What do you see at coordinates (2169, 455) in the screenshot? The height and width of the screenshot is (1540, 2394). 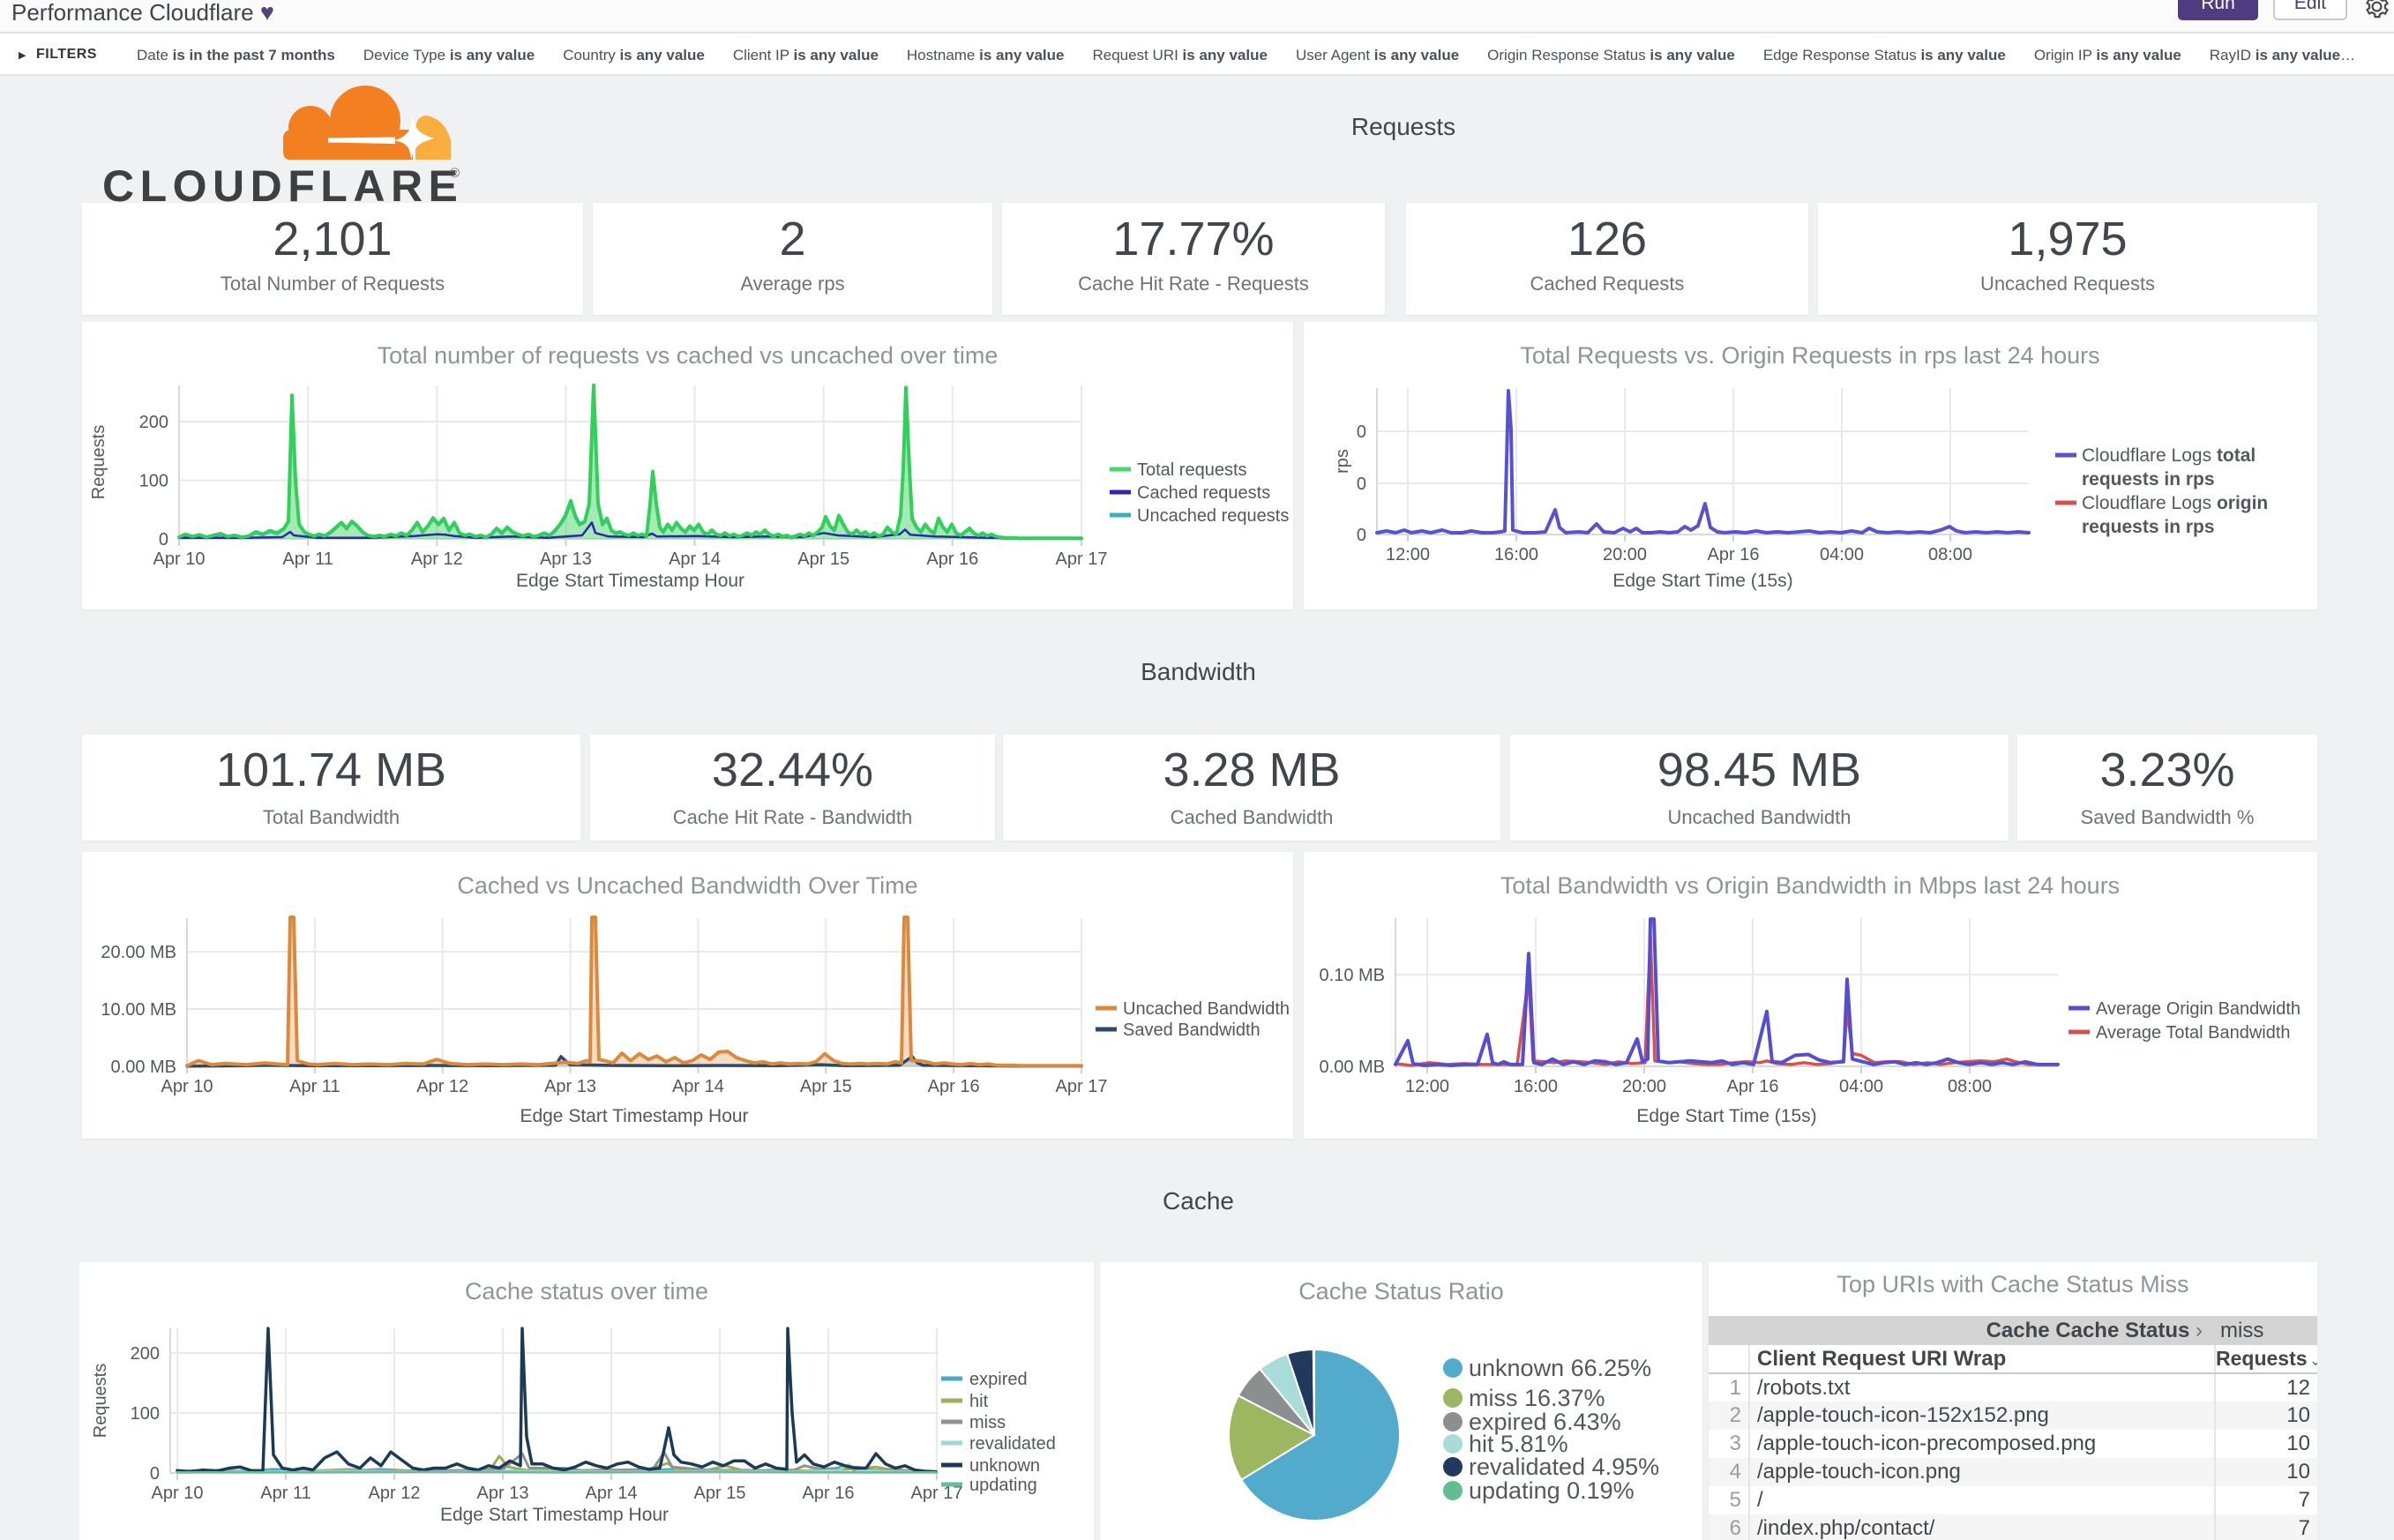 I see `svg-text: Cloudflare Logs total` at bounding box center [2169, 455].